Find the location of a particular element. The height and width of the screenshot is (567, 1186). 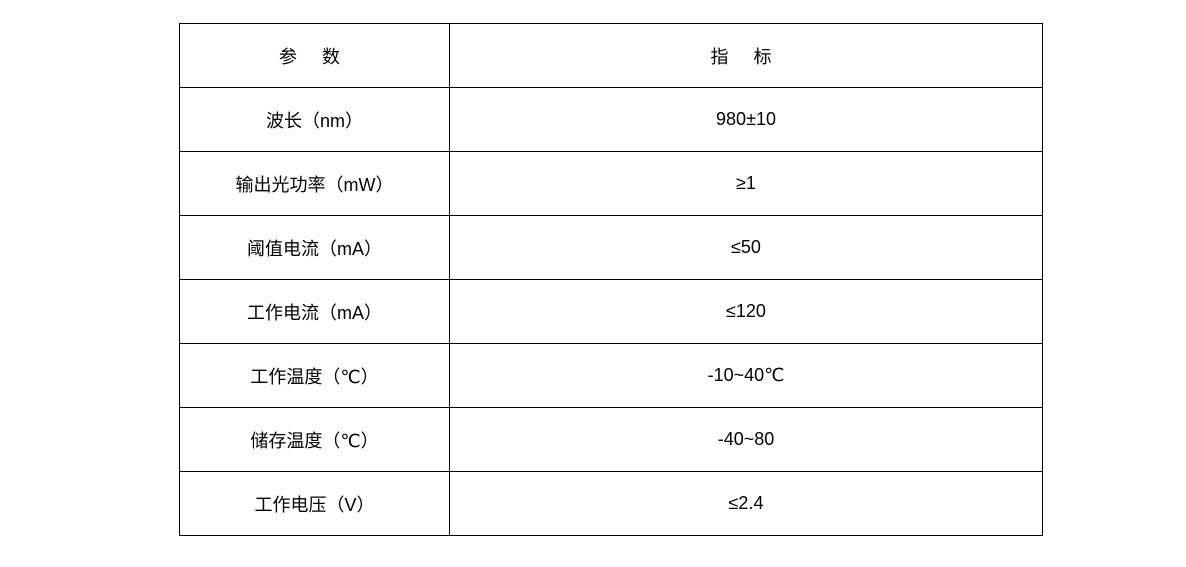

parameter-cell: 储存温度（℃） is located at coordinates (314, 439).